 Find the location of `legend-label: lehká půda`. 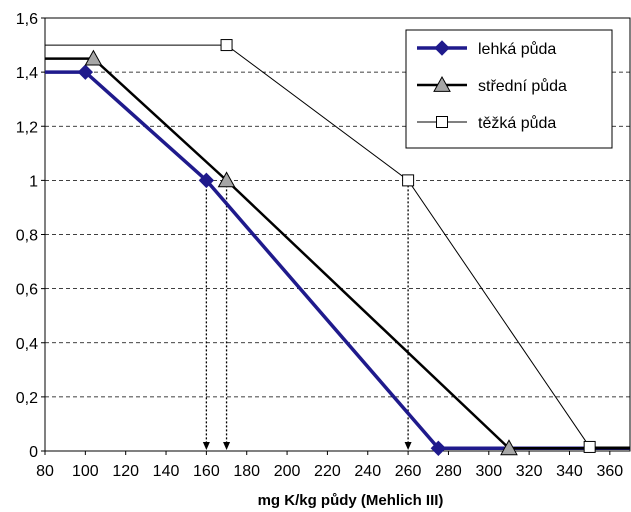

legend-label: lehká půda is located at coordinates (517, 49).